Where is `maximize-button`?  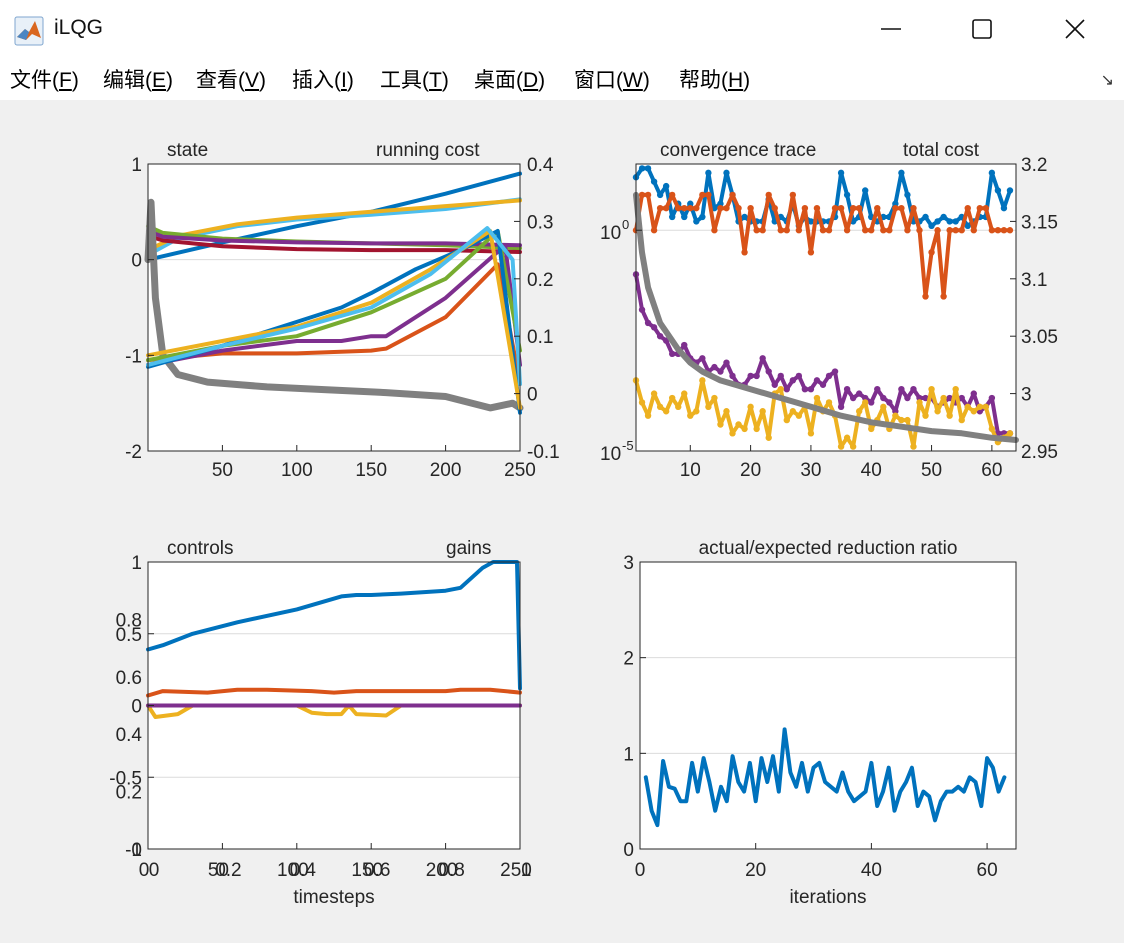 maximize-button is located at coordinates (982, 29).